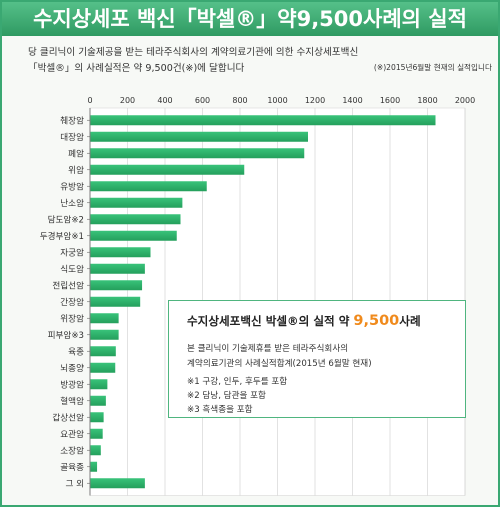 The height and width of the screenshot is (507, 500). Describe the element at coordinates (72, 252) in the screenshot. I see `category-label-9: 자궁암` at that location.